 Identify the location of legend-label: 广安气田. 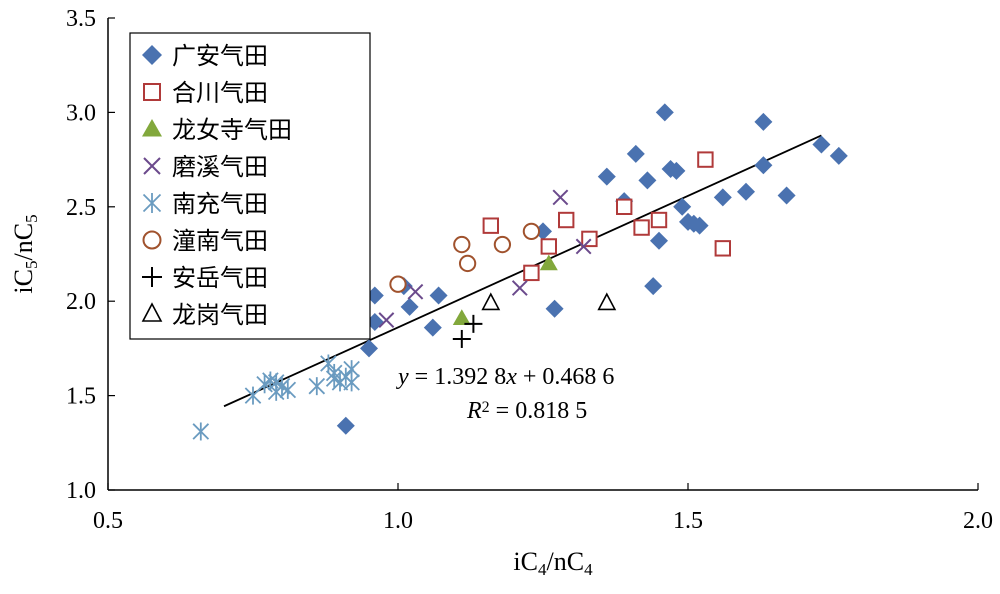
(220, 56).